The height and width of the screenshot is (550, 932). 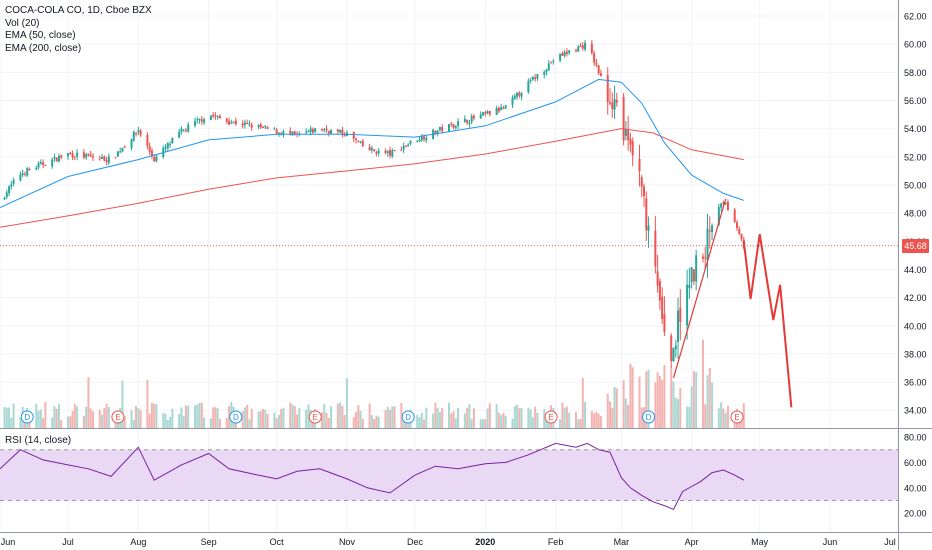 What do you see at coordinates (915, 270) in the screenshot?
I see `price-tick-label: 44.00` at bounding box center [915, 270].